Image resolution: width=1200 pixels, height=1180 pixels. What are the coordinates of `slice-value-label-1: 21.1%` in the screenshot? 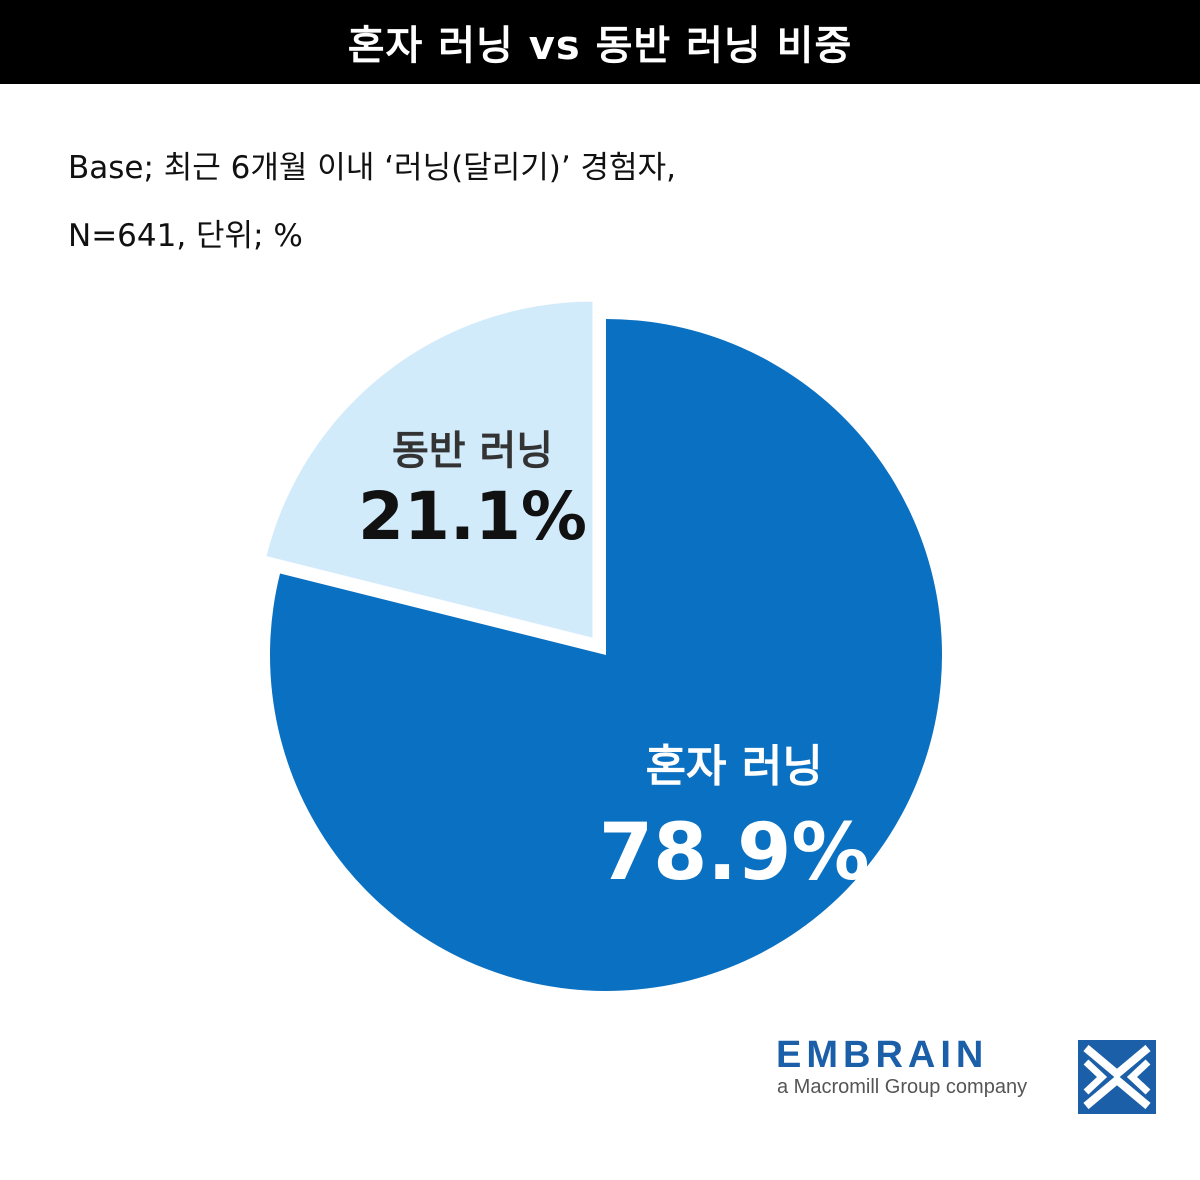 It's located at (472, 516).